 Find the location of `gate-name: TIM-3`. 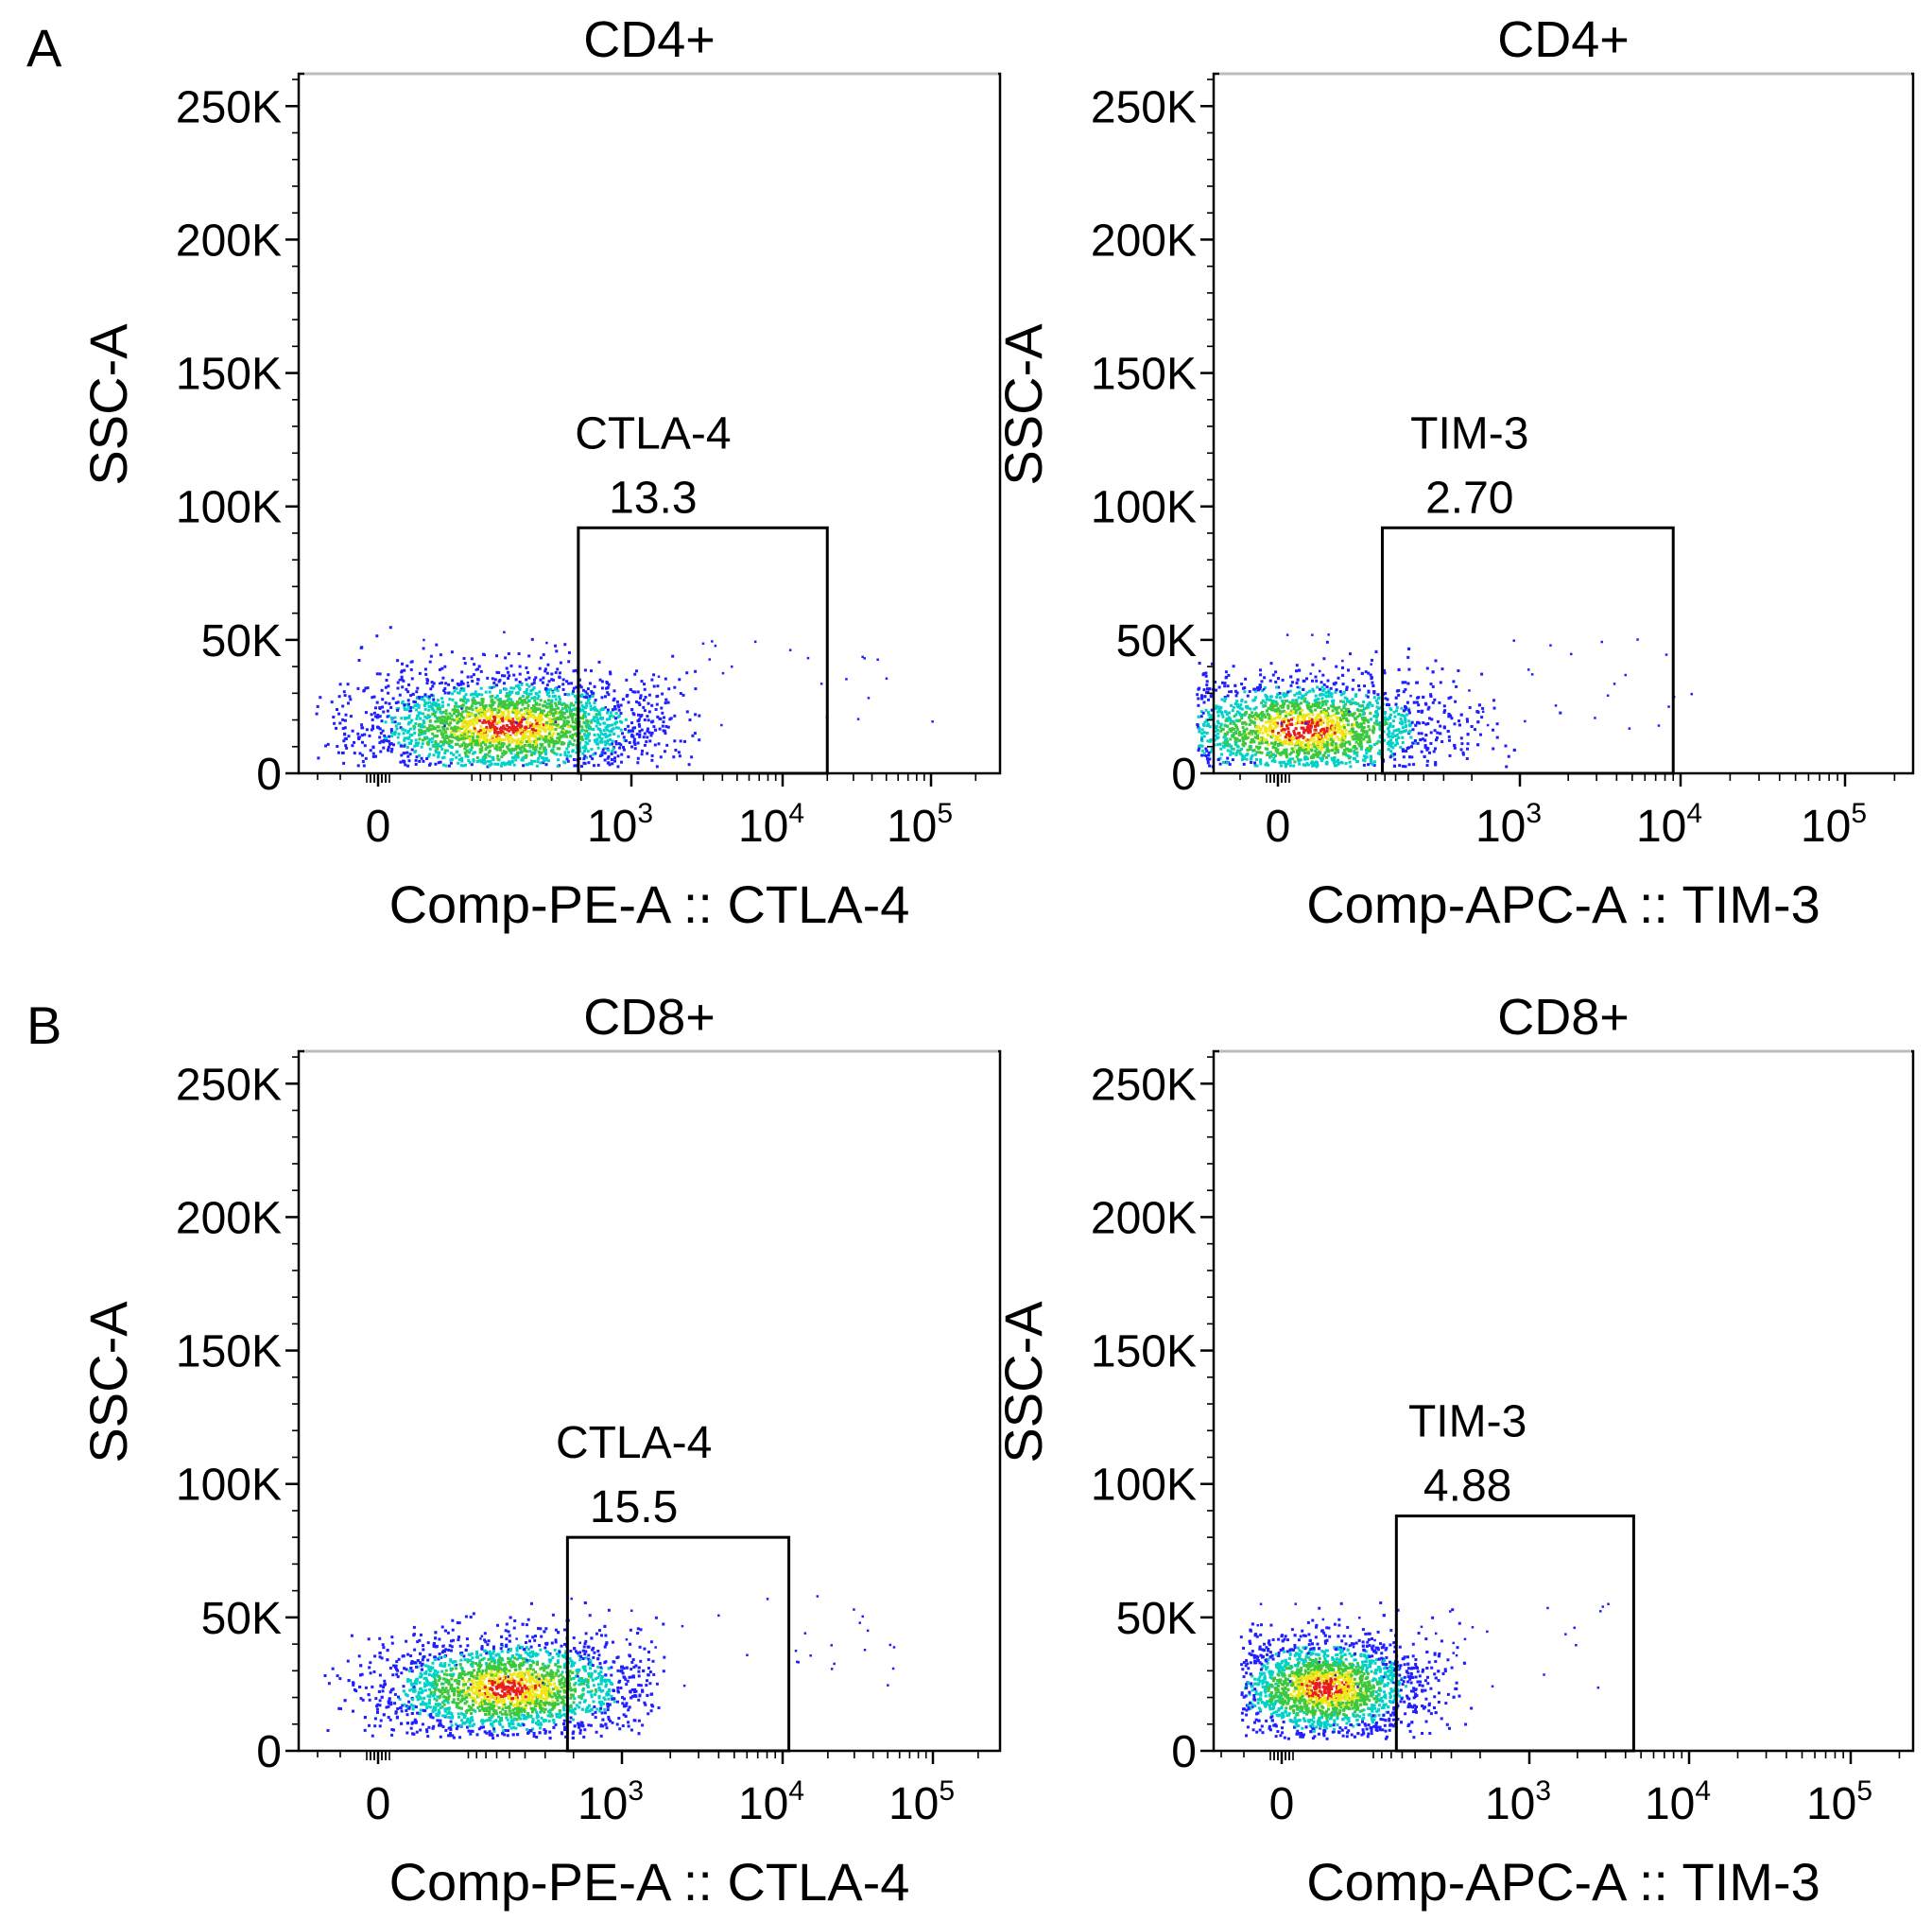

gate-name: TIM-3 is located at coordinates (1469, 433).